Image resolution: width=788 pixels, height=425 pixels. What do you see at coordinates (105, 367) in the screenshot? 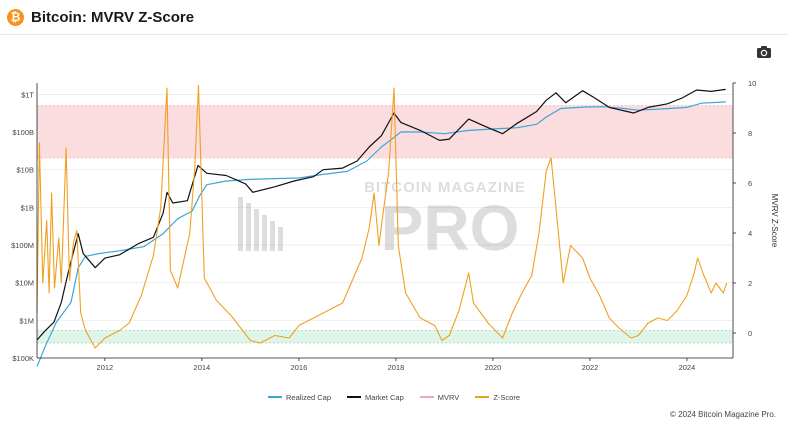
I see `x-tick-label: 2012` at bounding box center [105, 367].